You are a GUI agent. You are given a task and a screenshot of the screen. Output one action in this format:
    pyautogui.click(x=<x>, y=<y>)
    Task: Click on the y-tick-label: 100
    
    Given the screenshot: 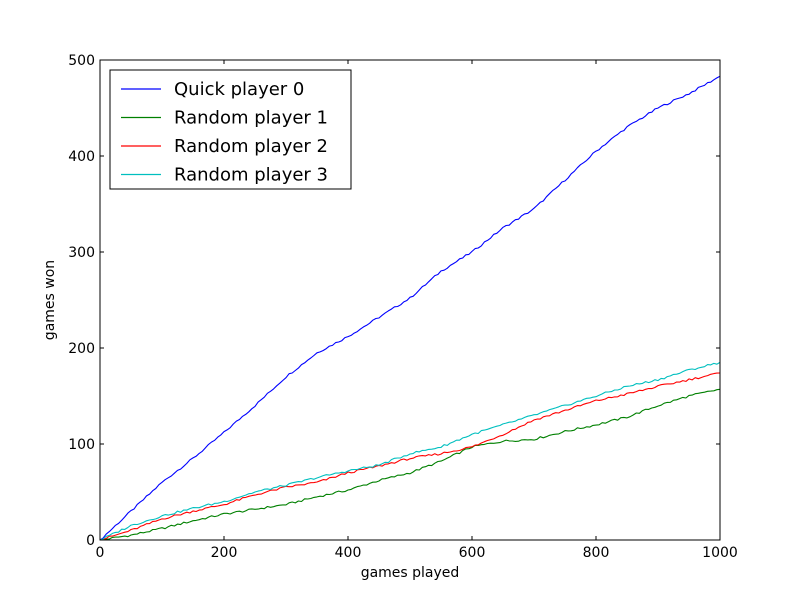 What is the action you would take?
    pyautogui.click(x=81, y=445)
    